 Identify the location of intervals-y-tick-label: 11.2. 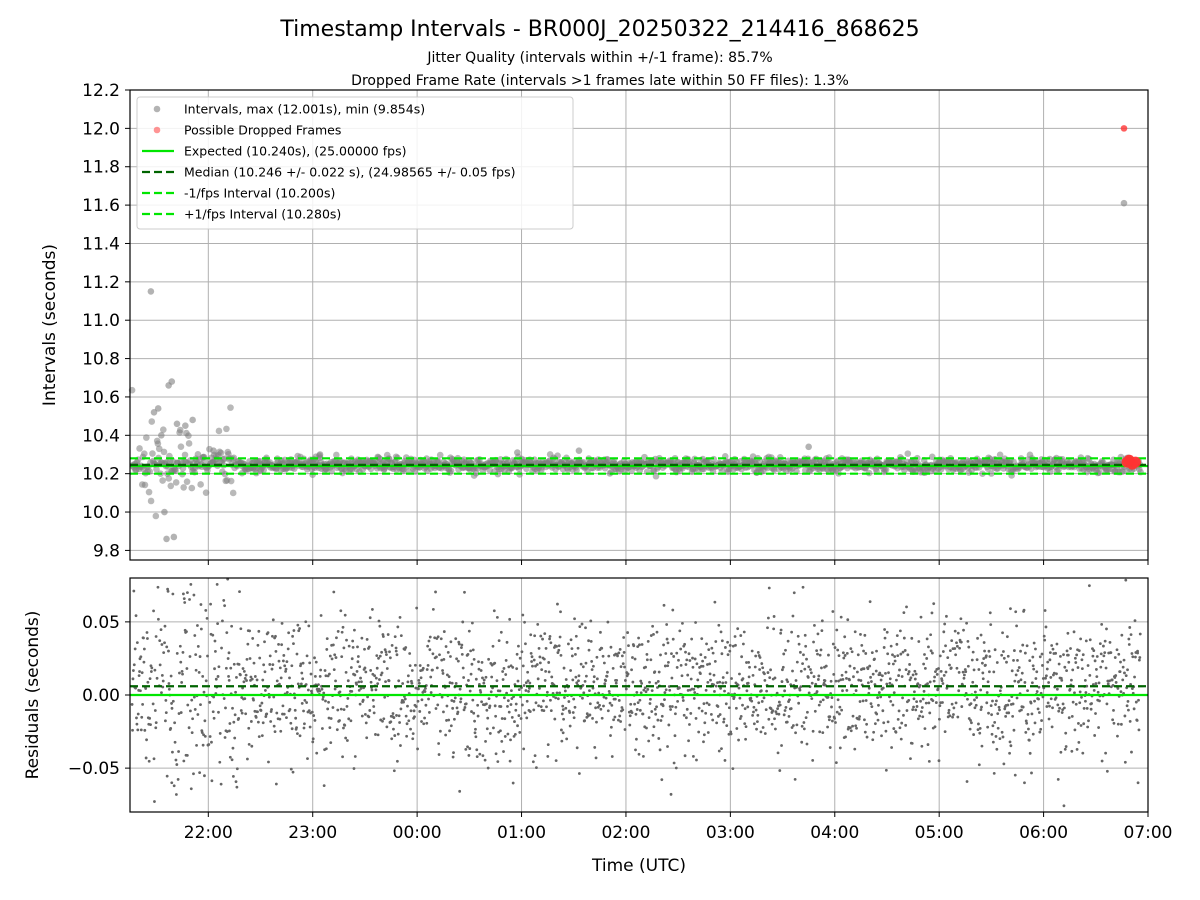
(101, 283).